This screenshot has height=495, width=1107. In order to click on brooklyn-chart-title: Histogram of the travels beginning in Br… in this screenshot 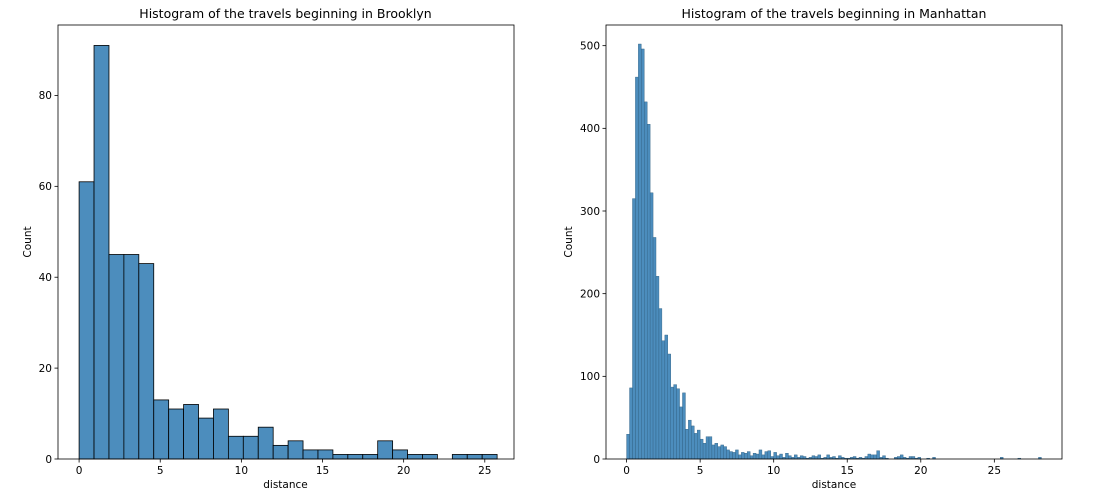, I will do `click(285, 13)`.